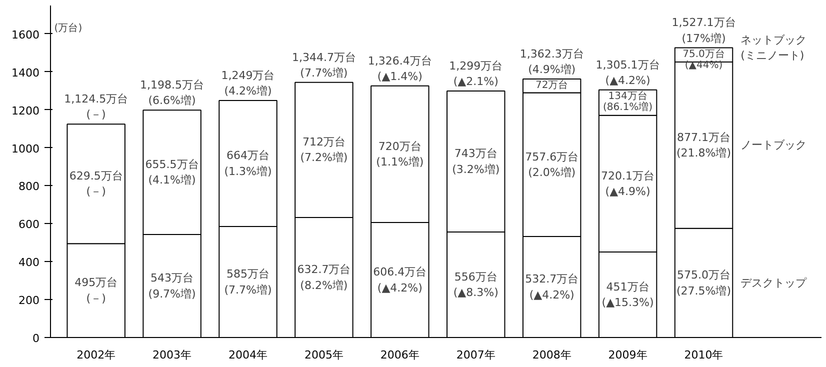 This screenshot has height=367, width=826. Describe the element at coordinates (248, 83) in the screenshot. I see `total-label: 1,249万台 (4.2%増)` at that location.